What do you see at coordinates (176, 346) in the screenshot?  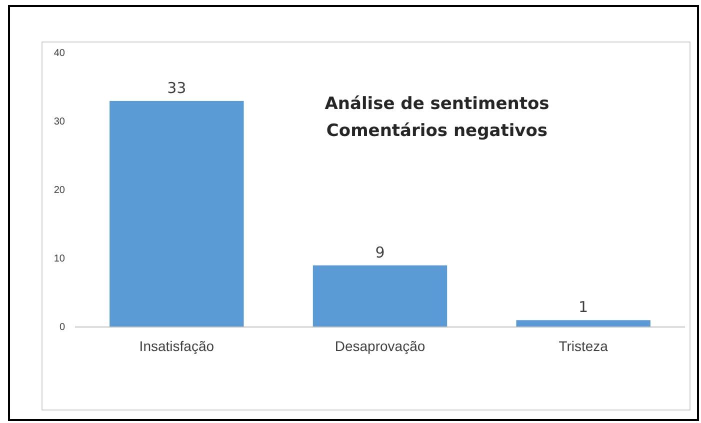 I see `x-tick-label: Insatisfação` at bounding box center [176, 346].